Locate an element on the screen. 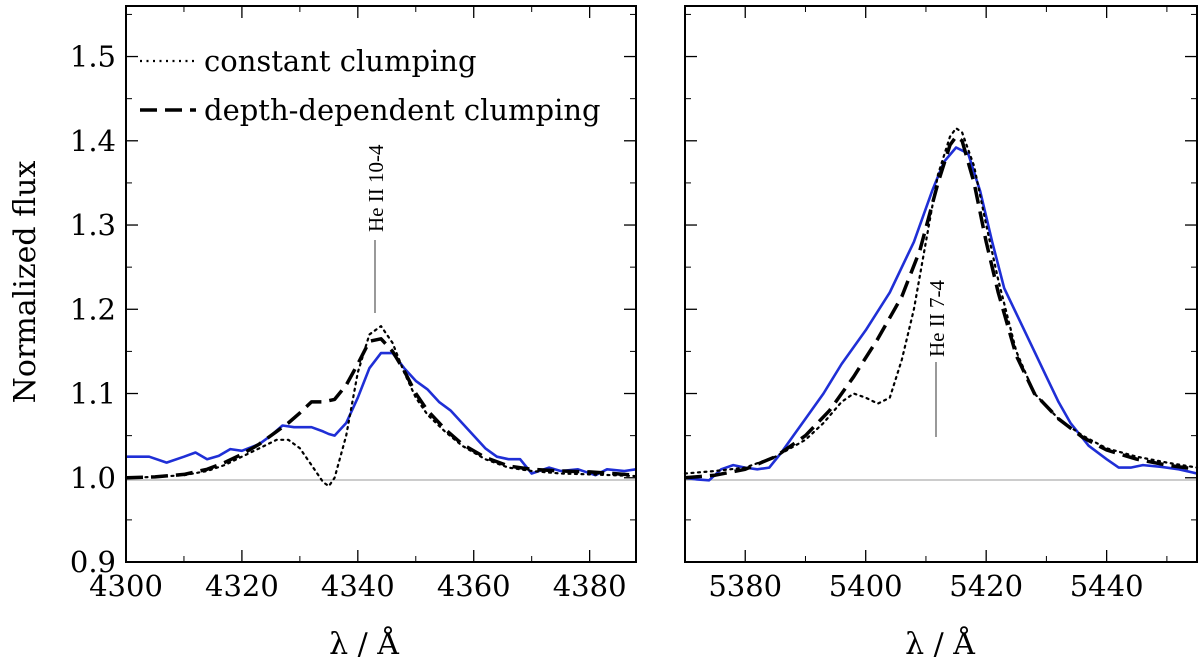  left-x-tick-label: 4320 is located at coordinates (242, 586).